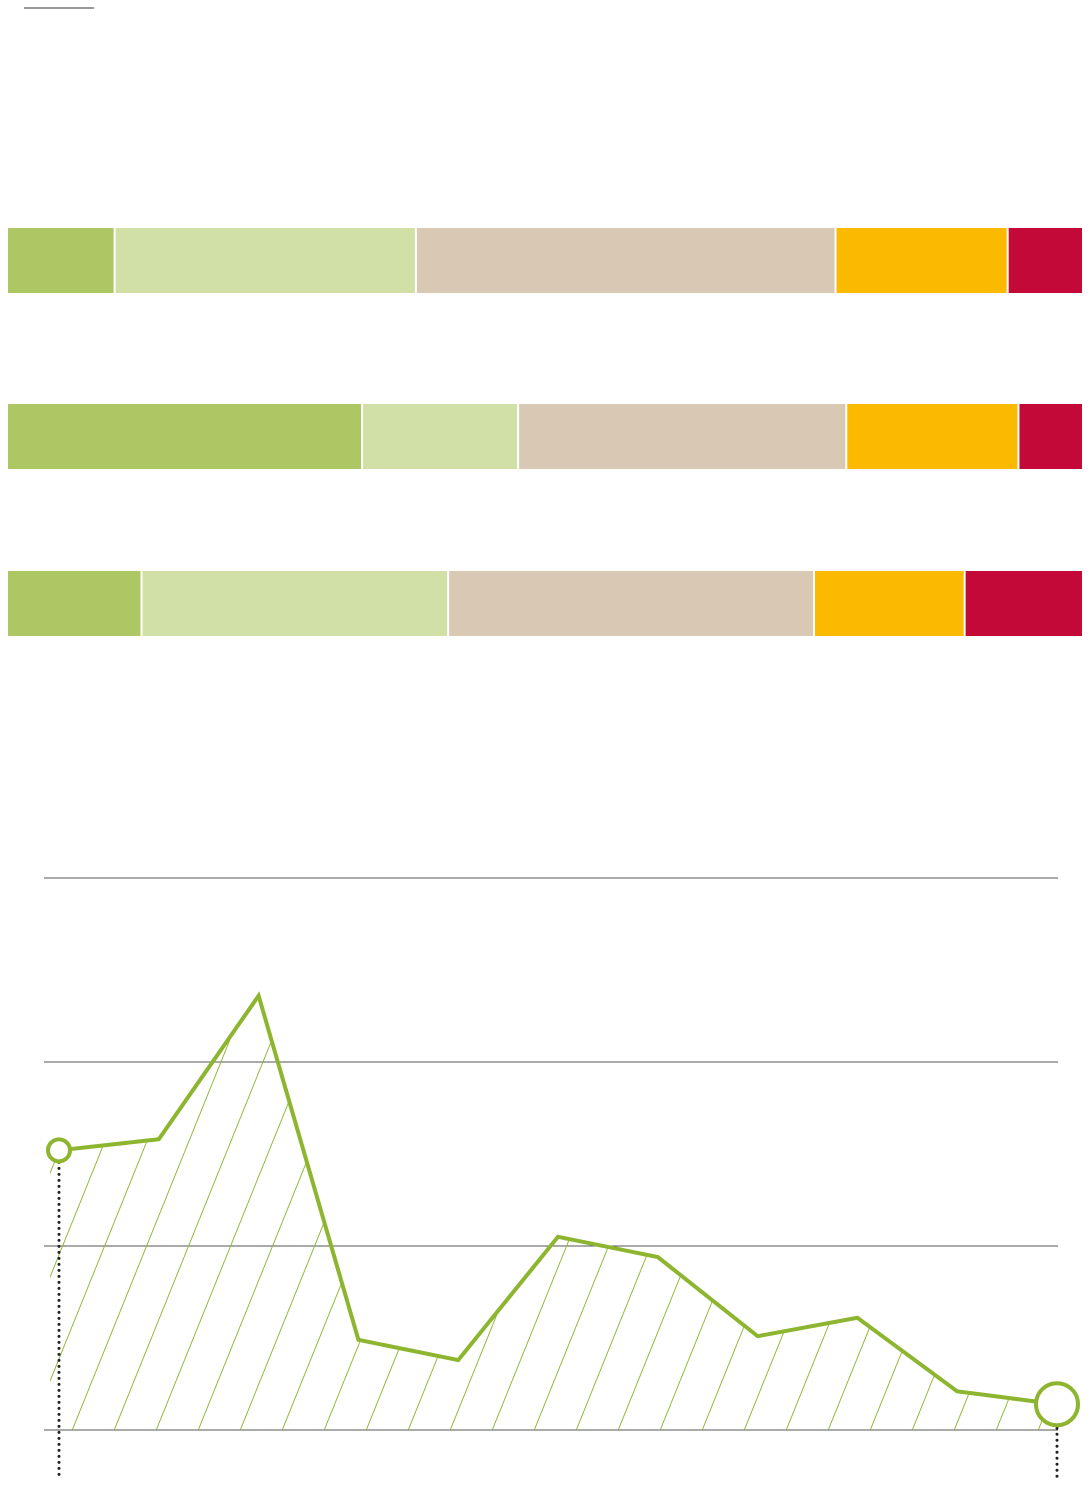  Describe the element at coordinates (59, 1150) in the screenshot. I see `start-marker` at that location.